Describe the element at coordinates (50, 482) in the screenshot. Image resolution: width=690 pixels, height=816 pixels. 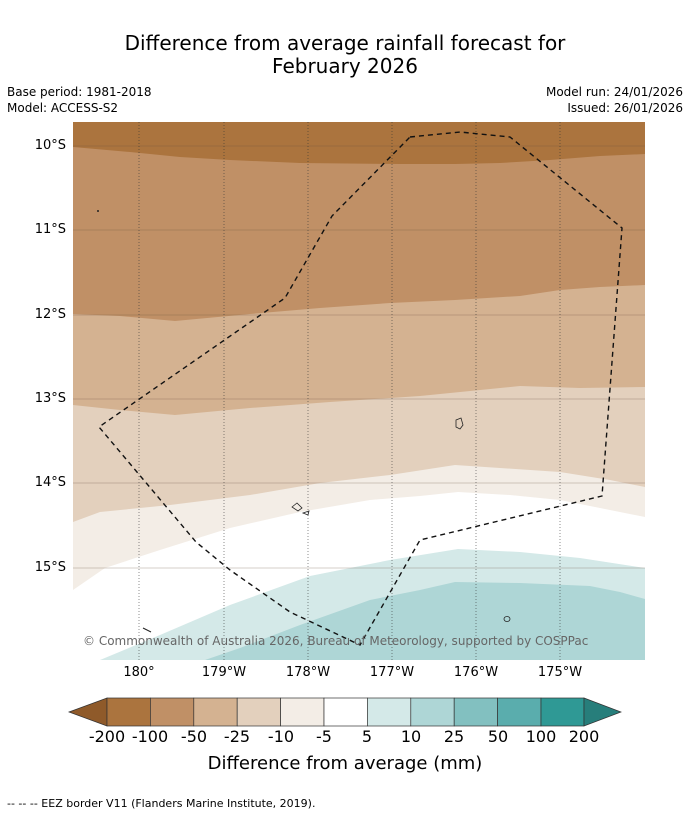
I see `lat-label-14s: 14°S` at that location.